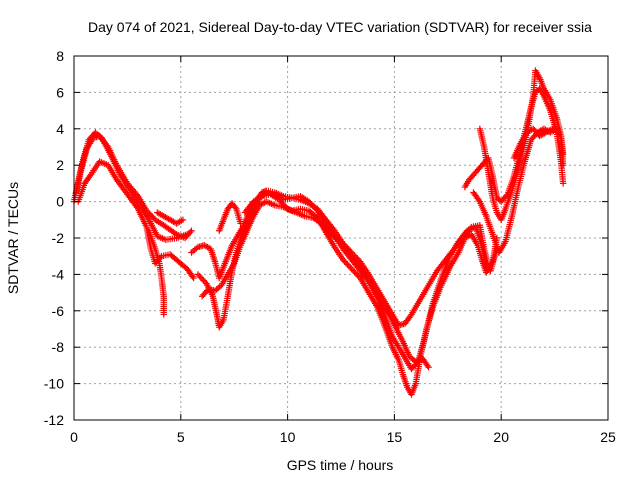 The image size is (640, 480). What do you see at coordinates (60, 202) in the screenshot?
I see `y-tick-label: 0` at bounding box center [60, 202].